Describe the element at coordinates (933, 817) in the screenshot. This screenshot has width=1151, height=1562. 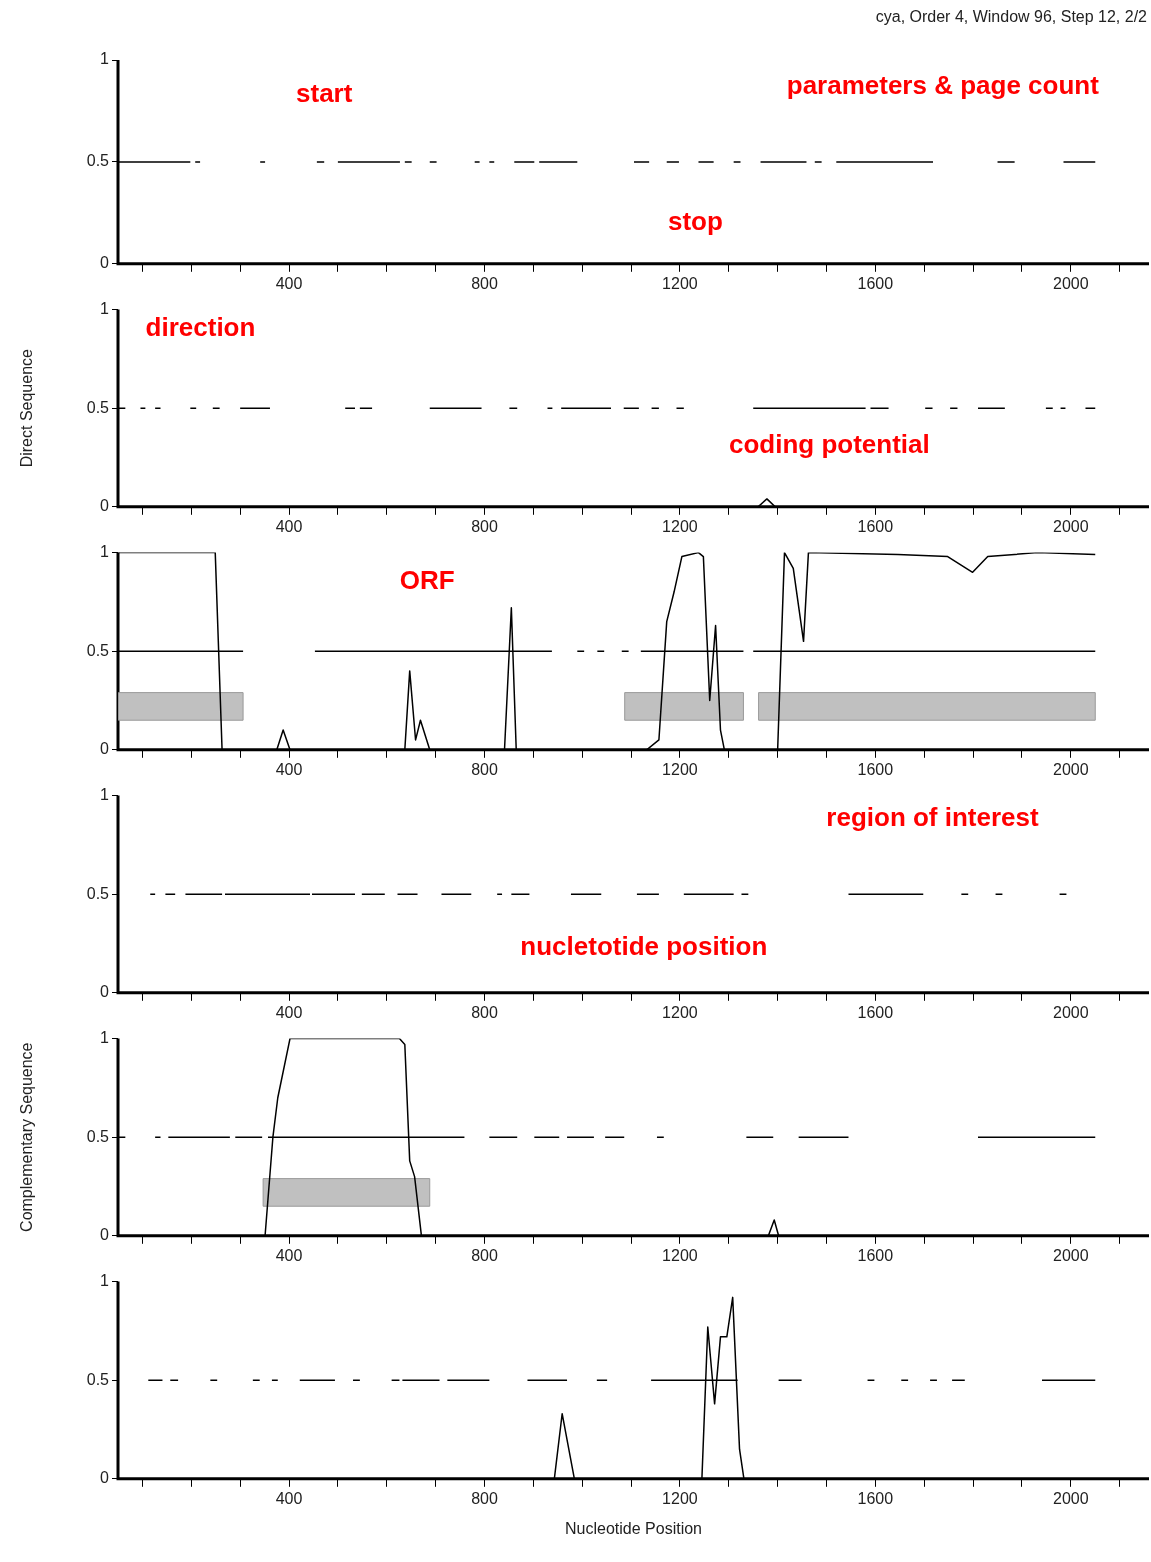
I see `annotation: region of interest` at that location.